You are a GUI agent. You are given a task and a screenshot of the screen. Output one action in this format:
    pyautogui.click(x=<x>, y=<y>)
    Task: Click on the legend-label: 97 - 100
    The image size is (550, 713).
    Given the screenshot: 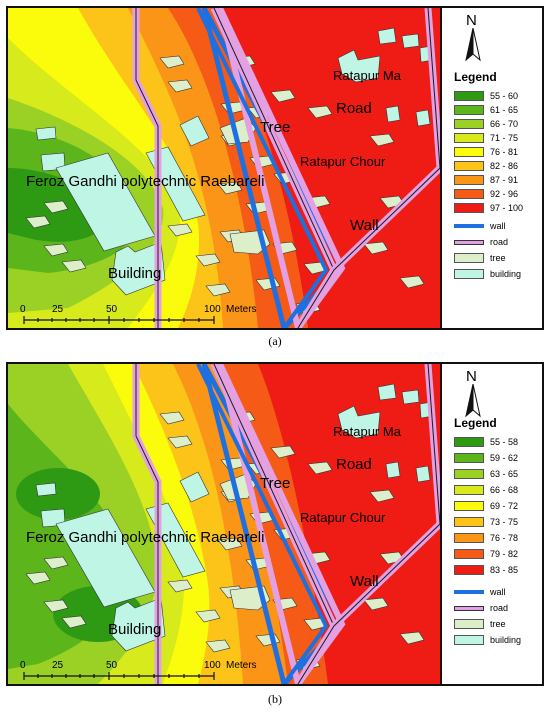 What is the action you would take?
    pyautogui.click(x=507, y=208)
    